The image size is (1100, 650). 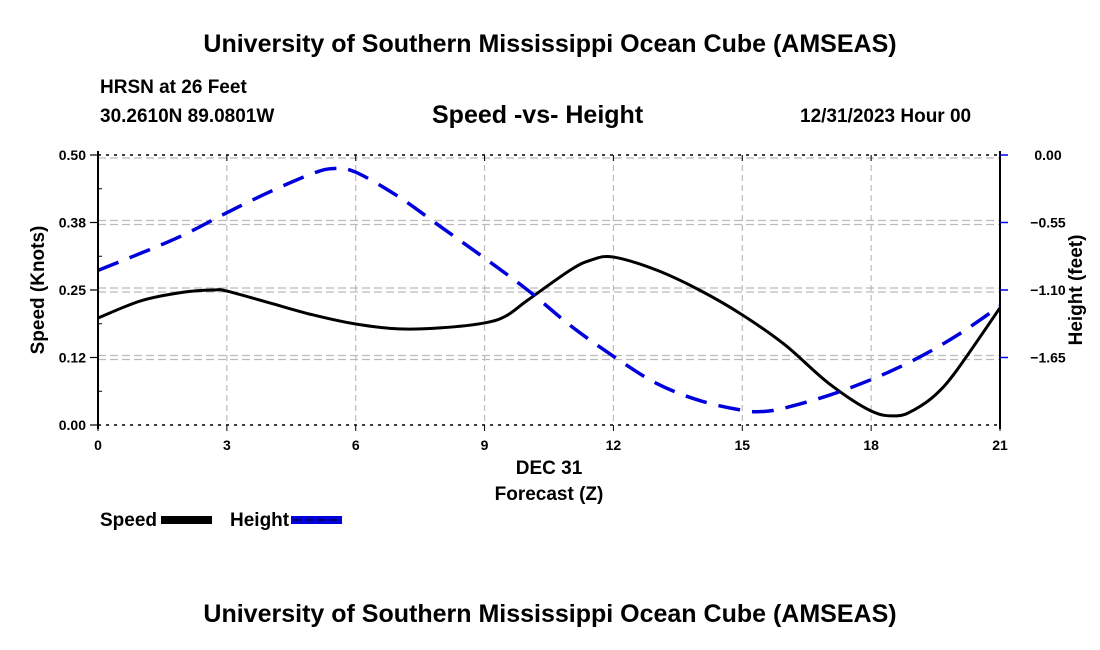 I want to click on legend-swatch-height, so click(x=316, y=520).